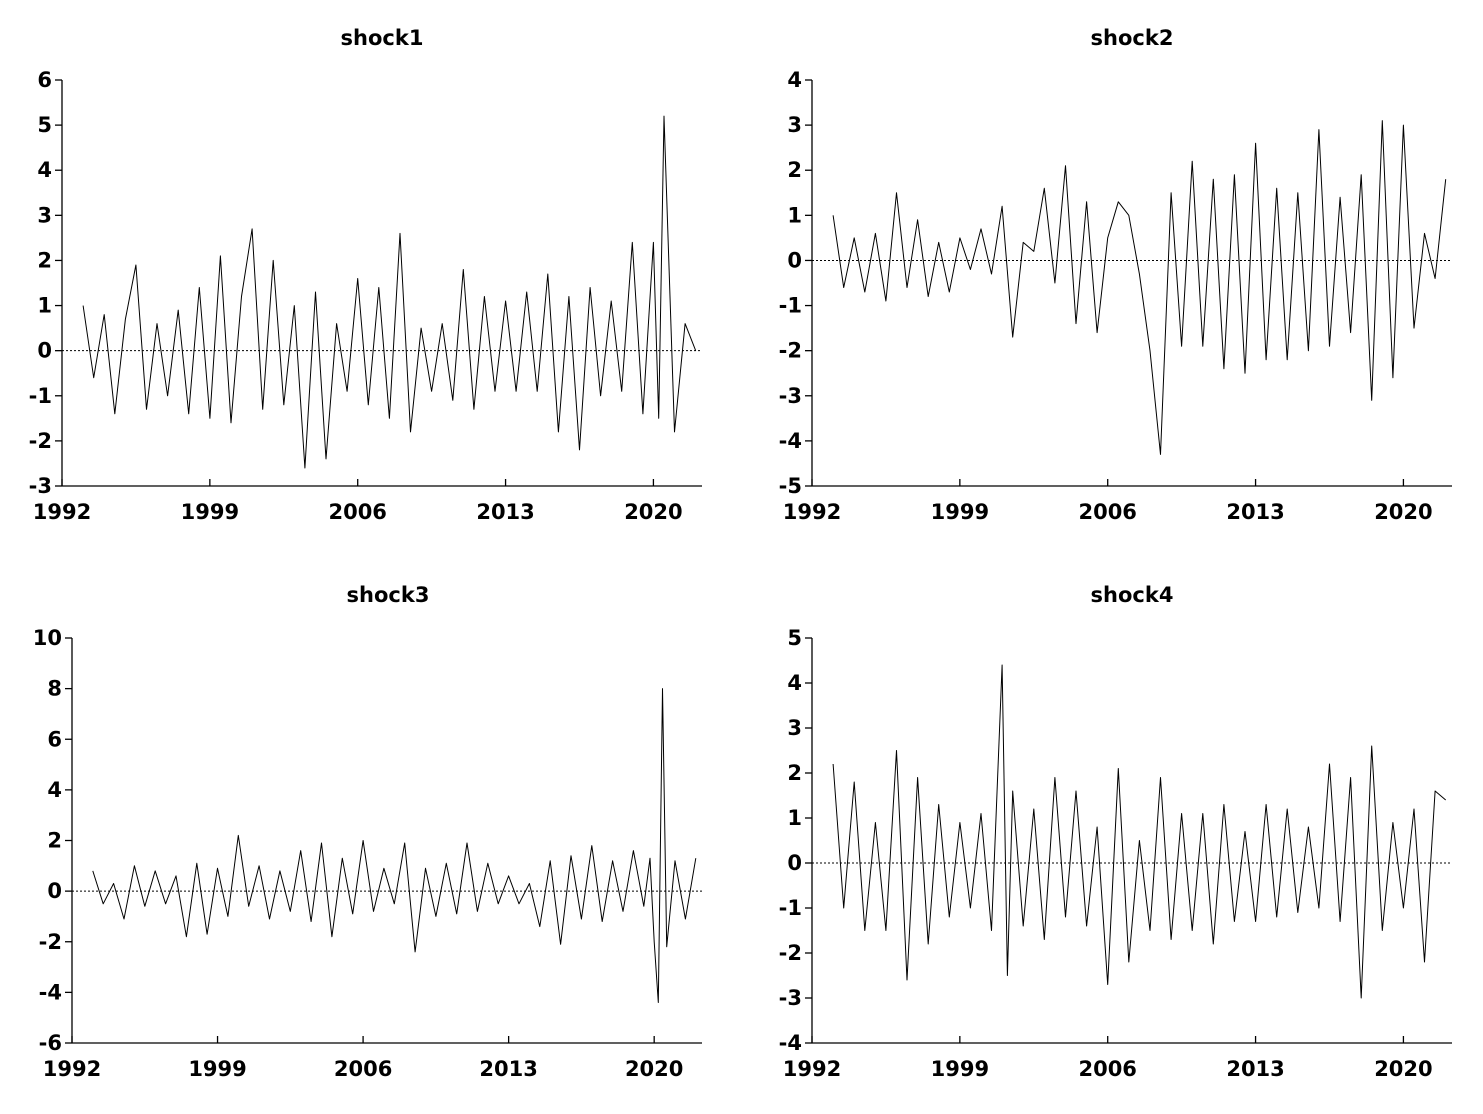 Image resolution: width=1483 pixels, height=1114 pixels. I want to click on chart-title: shock1, so click(382, 38).